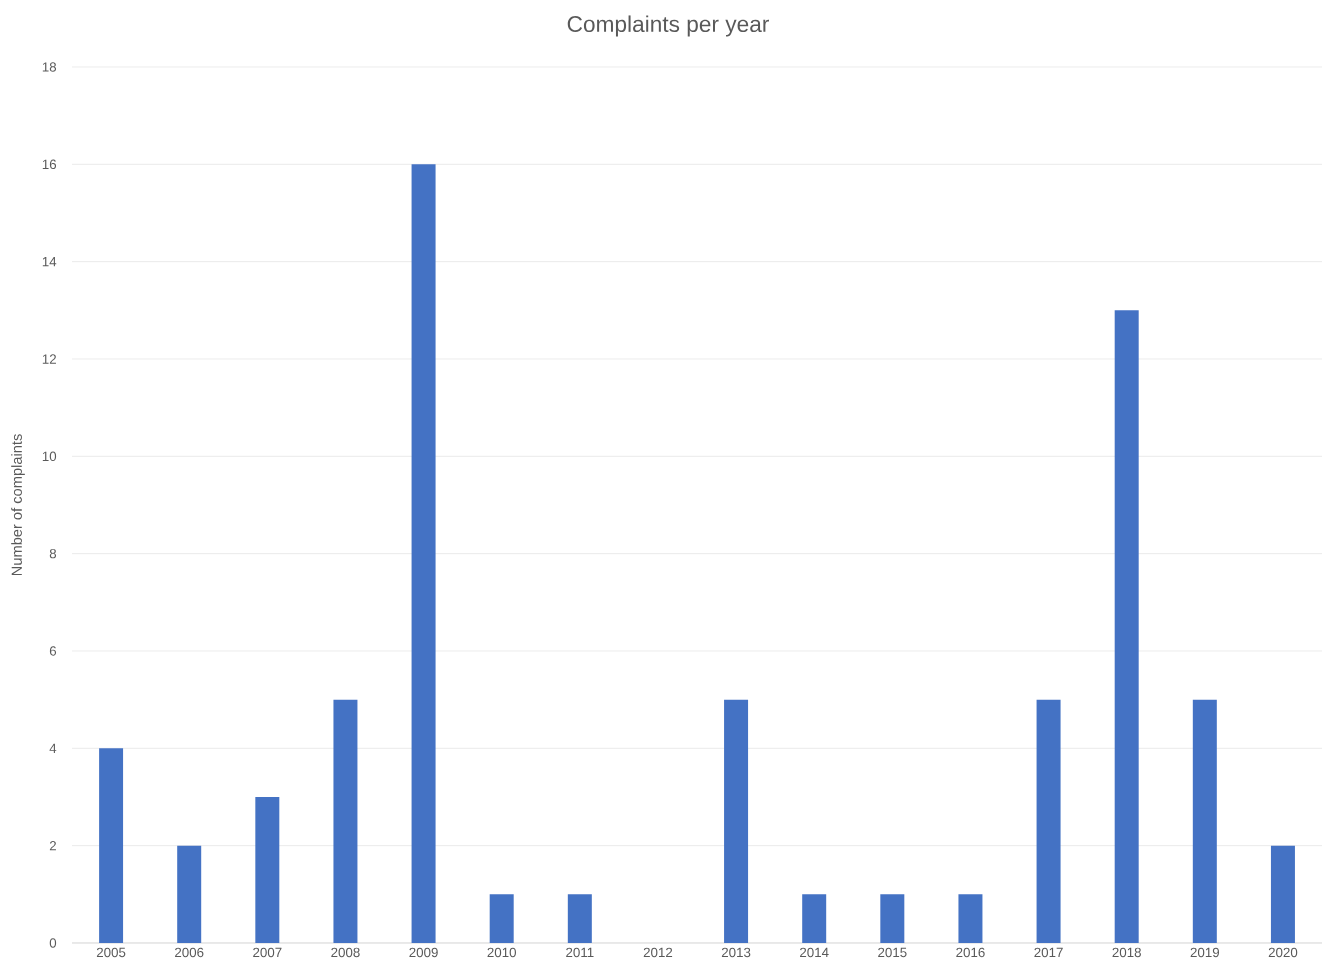 The image size is (1324, 974). Describe the element at coordinates (1126, 952) in the screenshot. I see `x-tick-label: 2018` at that location.